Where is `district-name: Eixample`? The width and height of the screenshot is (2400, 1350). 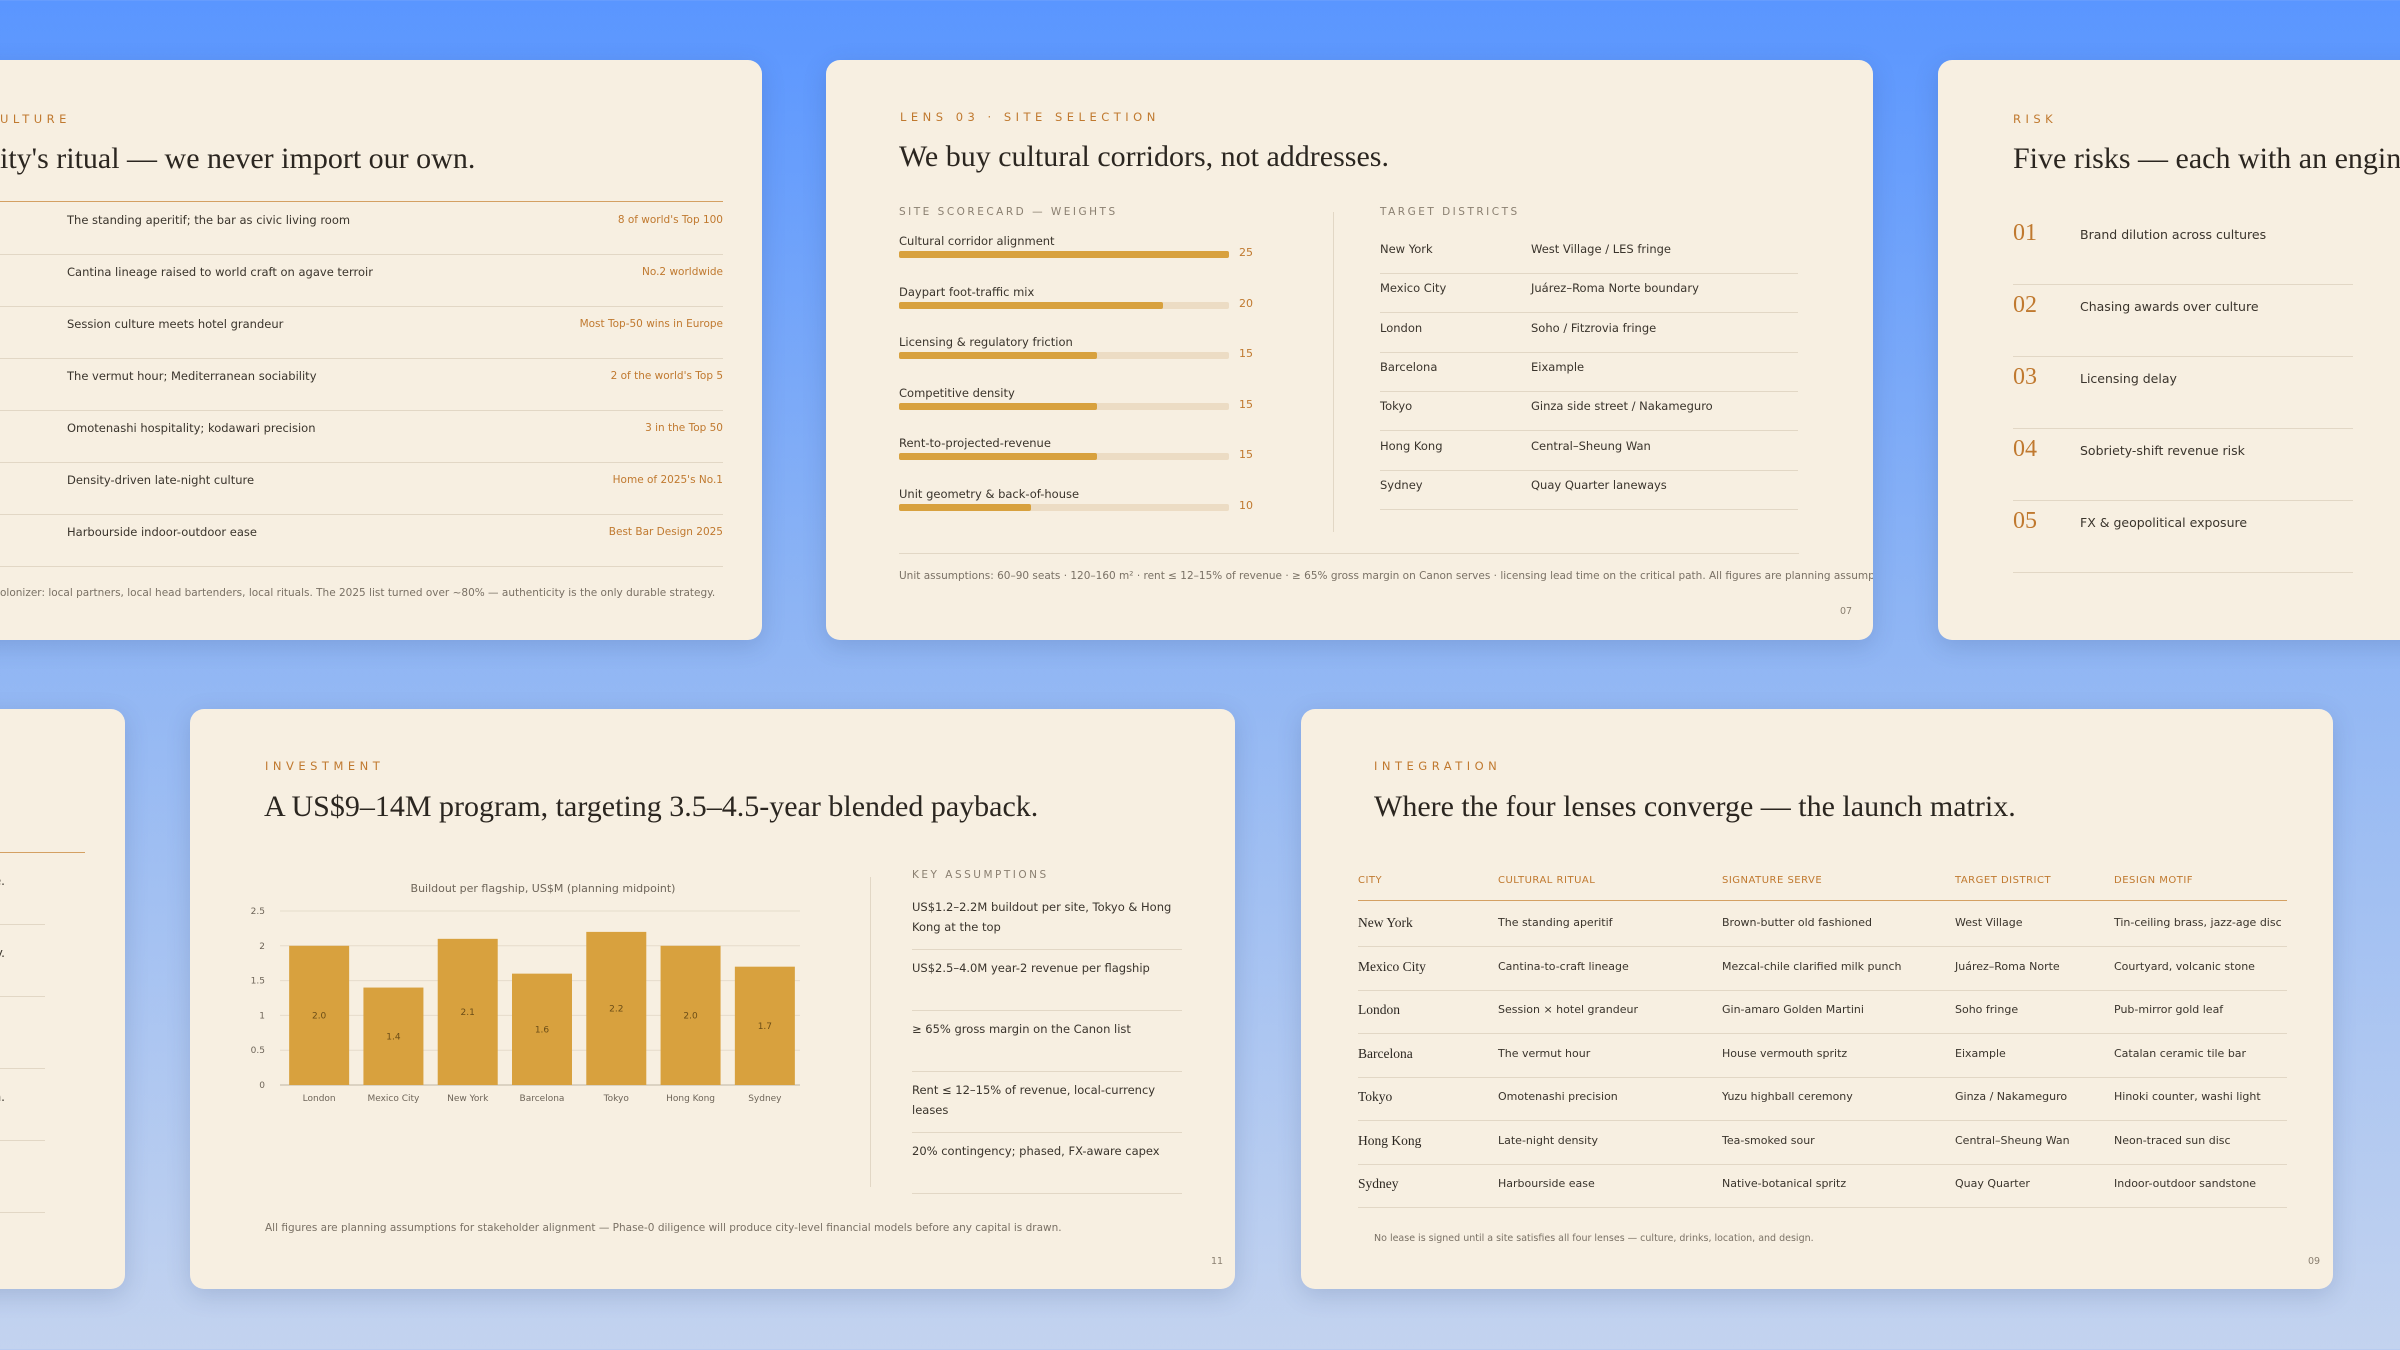
district-name: Eixample is located at coordinates (1558, 366).